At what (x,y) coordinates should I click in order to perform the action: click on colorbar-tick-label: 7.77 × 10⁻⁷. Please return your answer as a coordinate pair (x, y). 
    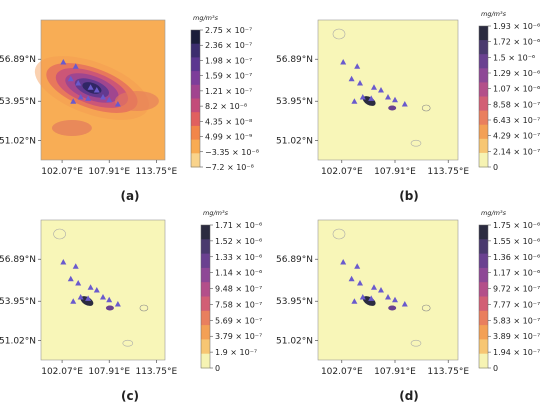
    Looking at the image, I should click on (516, 304).